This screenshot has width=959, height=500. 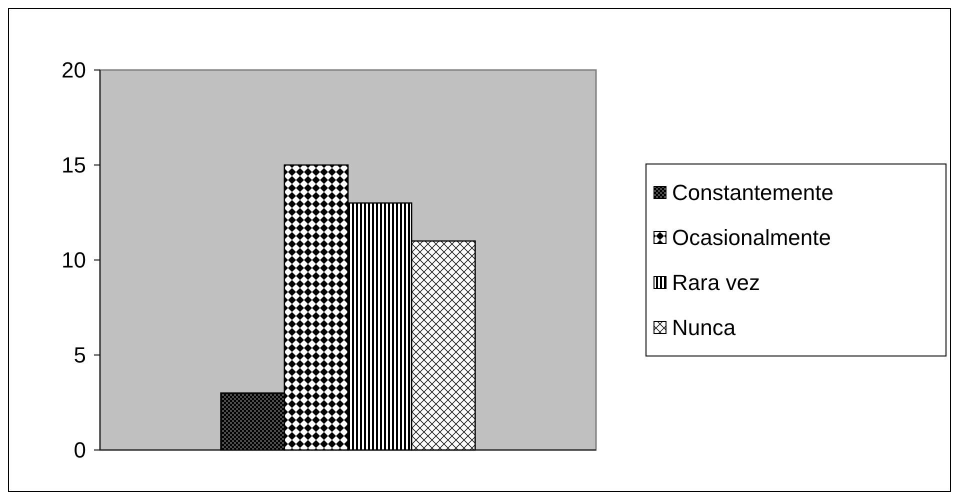 What do you see at coordinates (751, 237) in the screenshot?
I see `legend-label: Ocasionalmente` at bounding box center [751, 237].